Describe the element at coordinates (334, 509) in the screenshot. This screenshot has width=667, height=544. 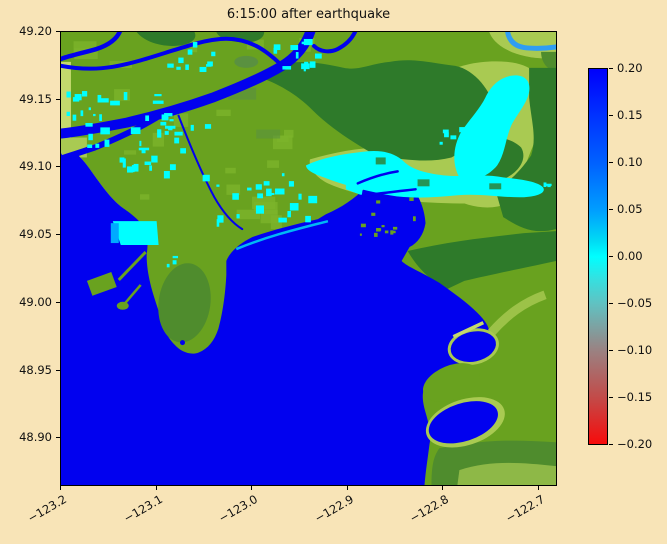
I see `x-tick-label: −122.9` at that location.